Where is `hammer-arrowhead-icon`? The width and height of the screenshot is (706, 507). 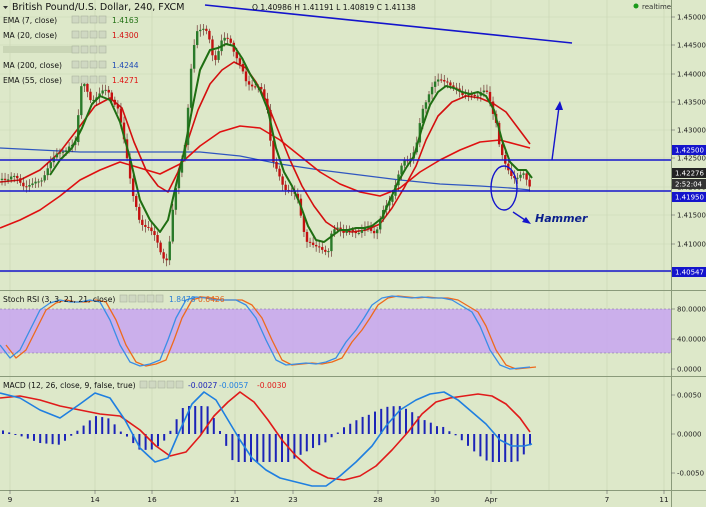 hammer-arrowhead-icon is located at coordinates (526, 220).